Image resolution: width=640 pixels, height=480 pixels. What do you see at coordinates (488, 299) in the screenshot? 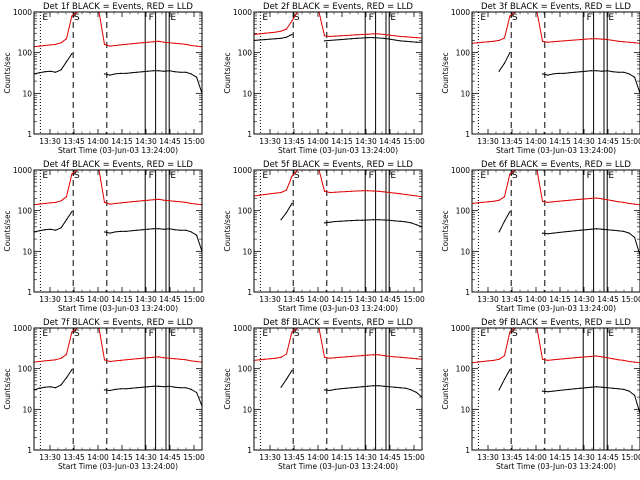
I see `x-tick-label: 13:30` at bounding box center [488, 299].